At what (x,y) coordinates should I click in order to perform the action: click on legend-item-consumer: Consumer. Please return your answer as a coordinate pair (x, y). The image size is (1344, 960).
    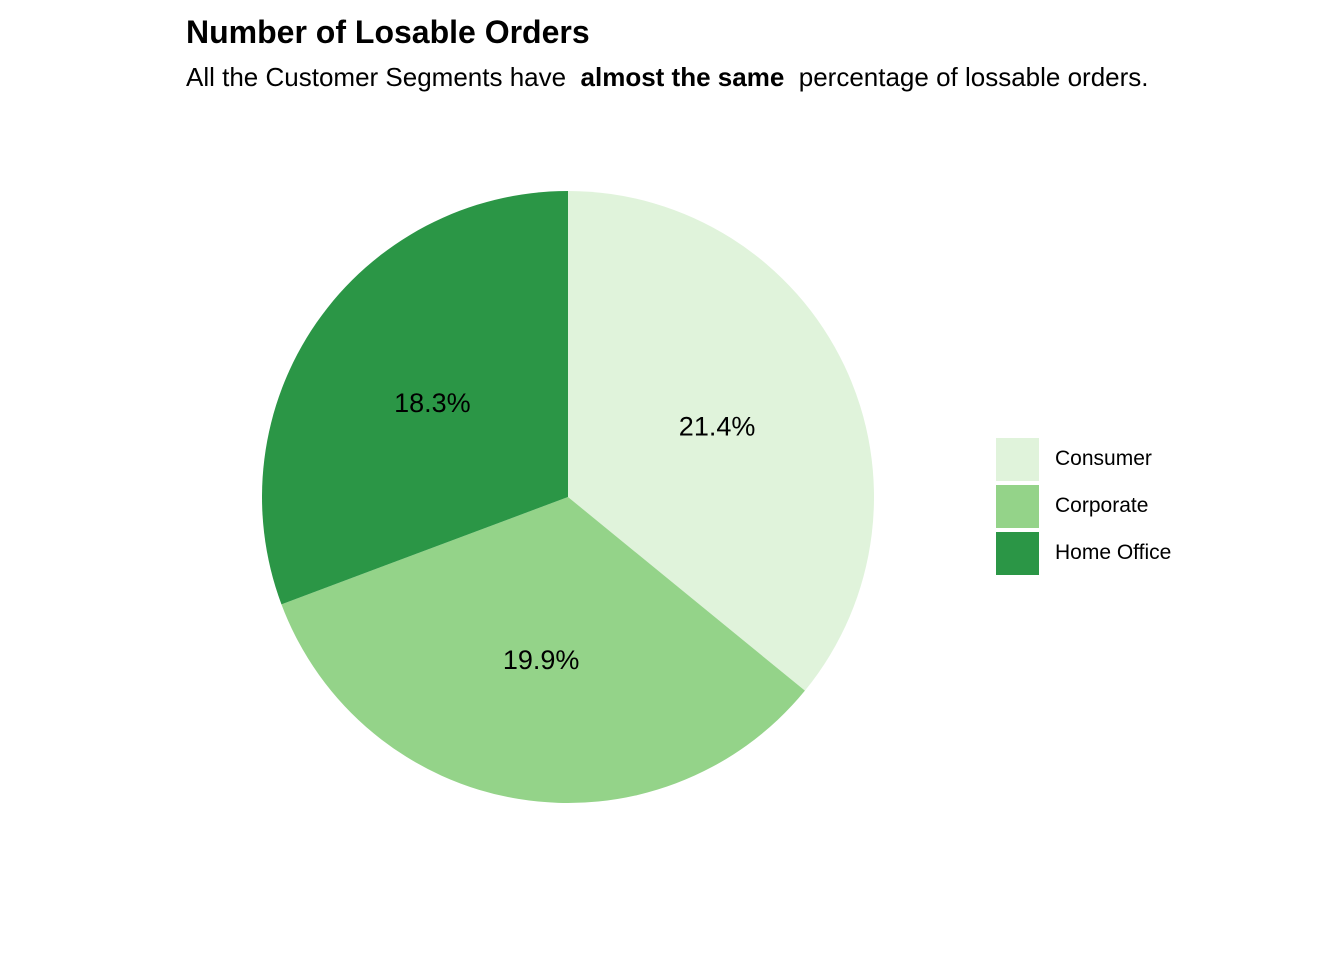
    Looking at the image, I should click on (1083, 459).